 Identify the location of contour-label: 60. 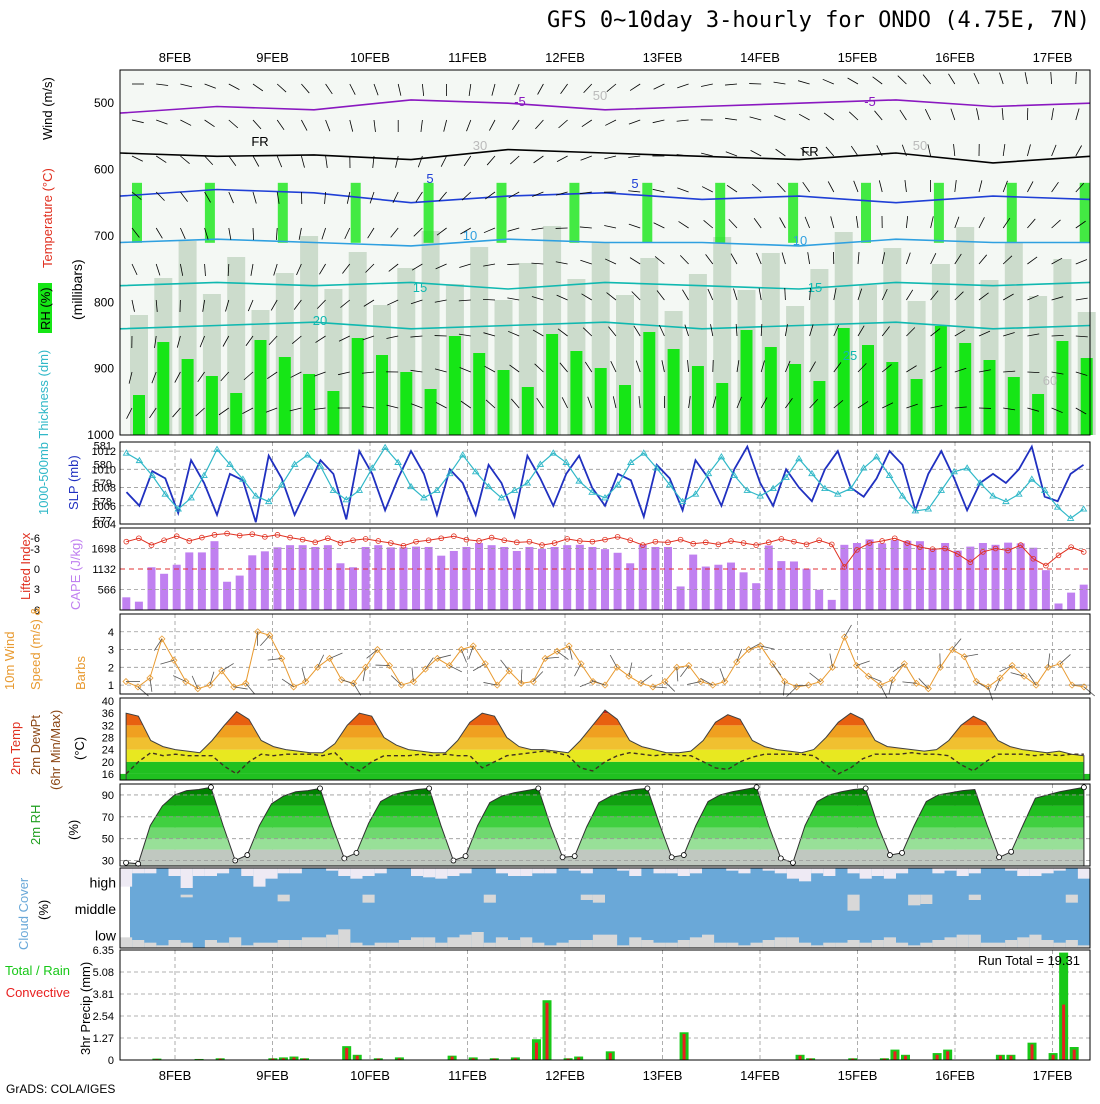
(1050, 380).